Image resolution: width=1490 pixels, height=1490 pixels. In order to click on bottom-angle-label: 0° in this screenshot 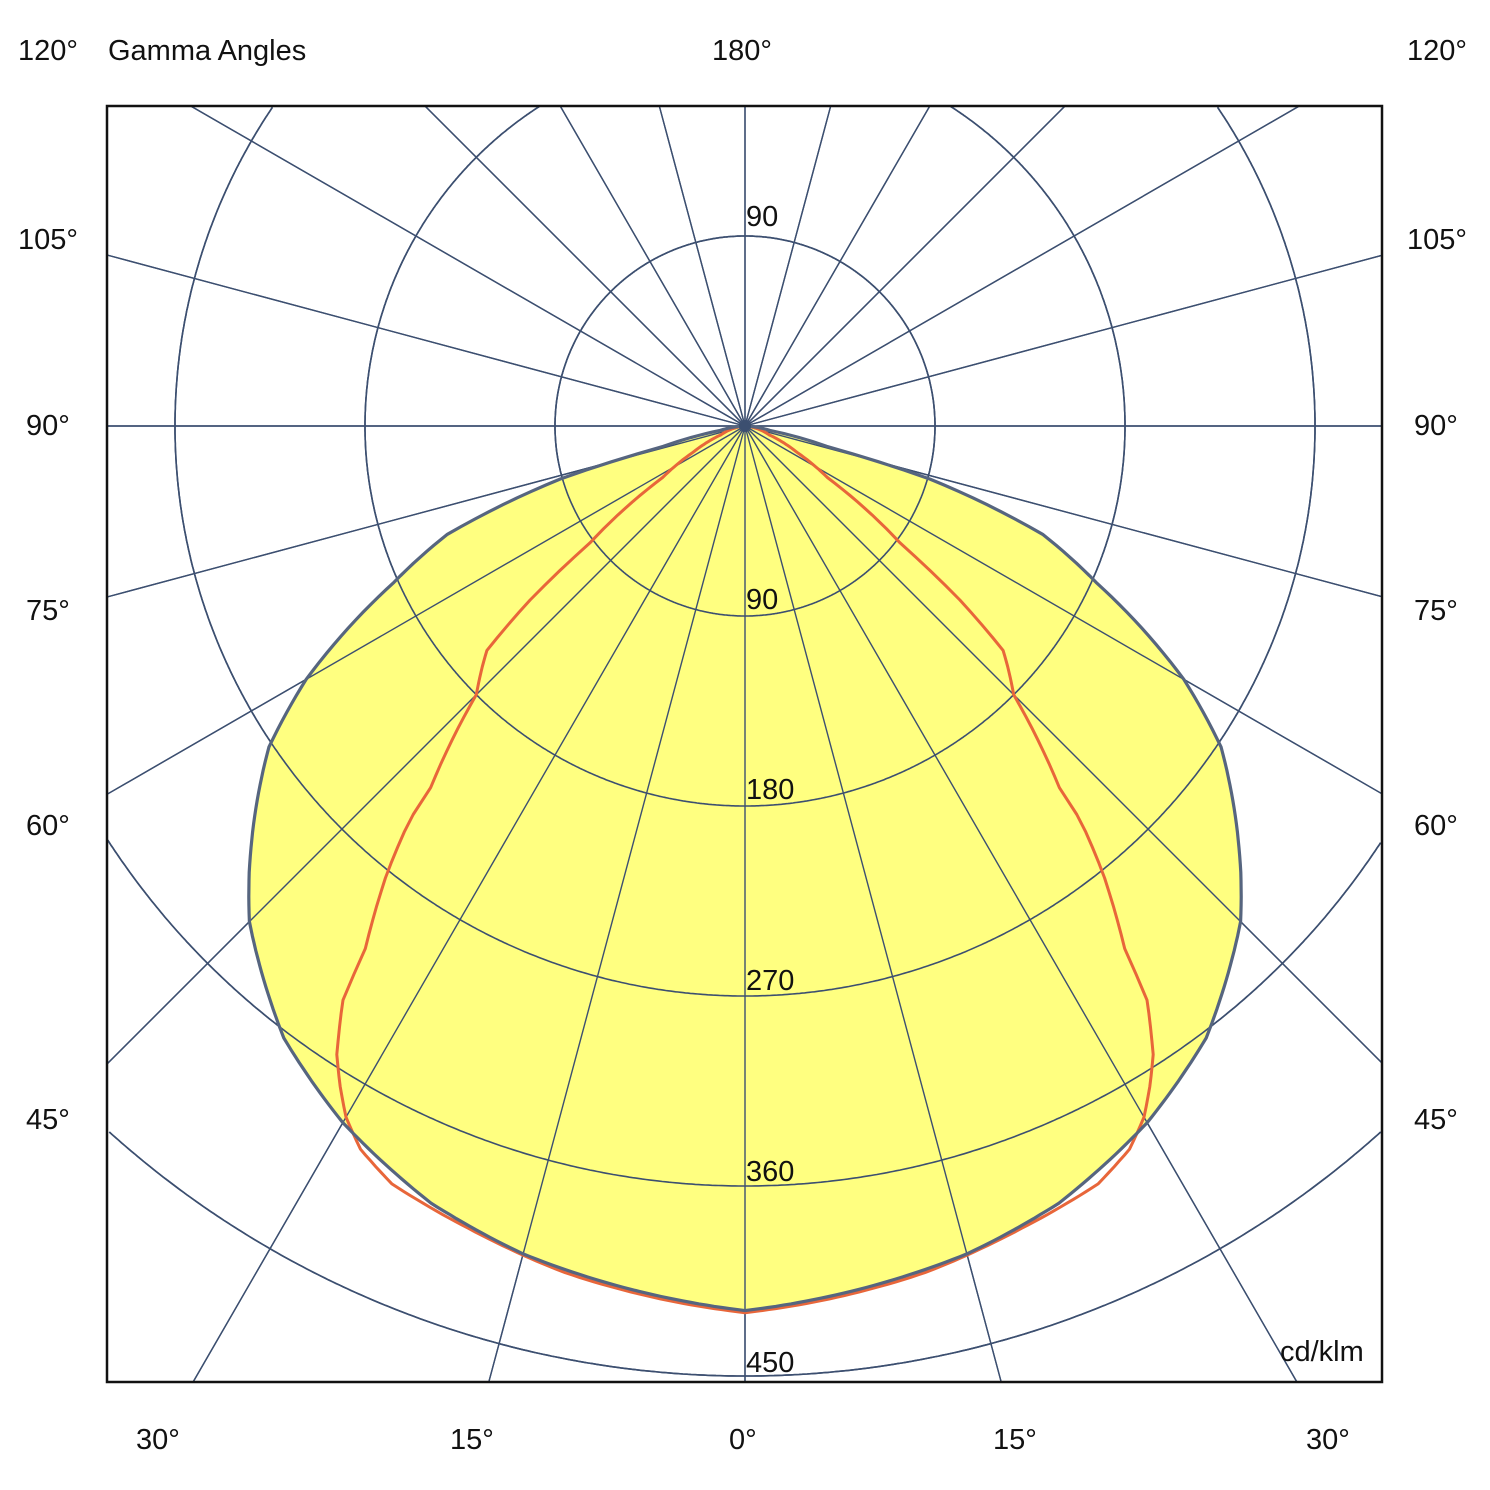, I will do `click(743, 1440)`.